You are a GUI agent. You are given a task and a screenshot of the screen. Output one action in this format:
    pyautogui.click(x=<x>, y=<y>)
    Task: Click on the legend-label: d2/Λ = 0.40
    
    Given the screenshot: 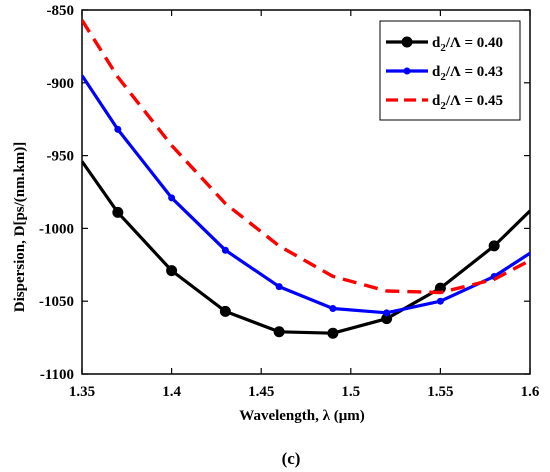 What is the action you would take?
    pyautogui.click(x=467, y=44)
    